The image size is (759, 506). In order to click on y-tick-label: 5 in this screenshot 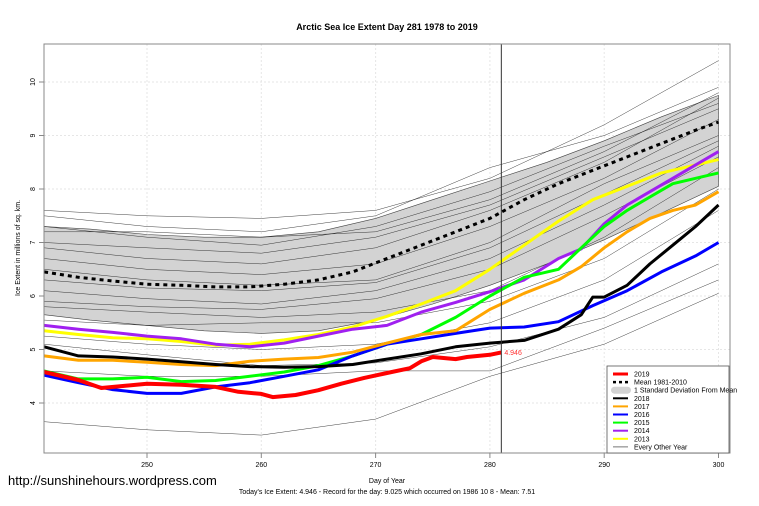, I will do `click(33, 349)`.